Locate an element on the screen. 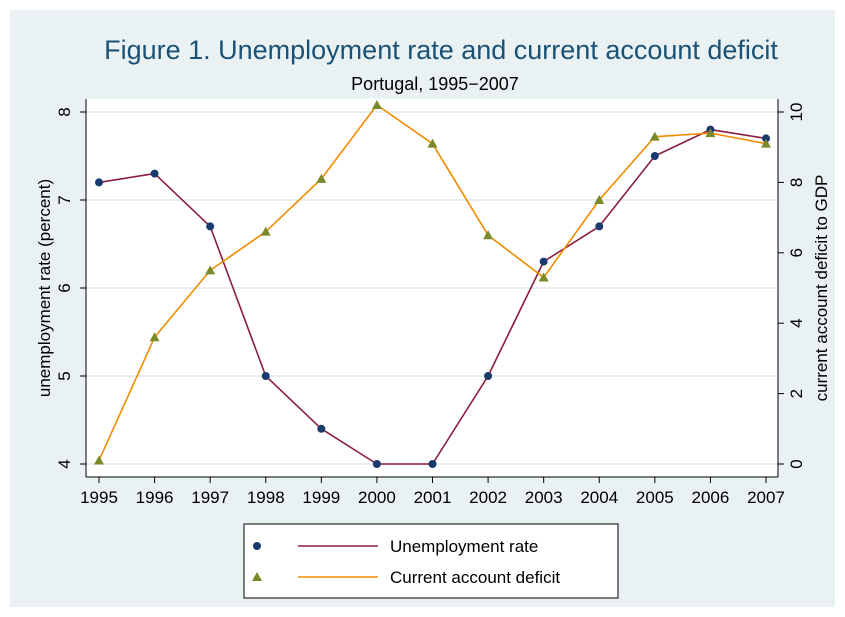 The height and width of the screenshot is (617, 845). x-tick-label: 2000 is located at coordinates (377, 497).